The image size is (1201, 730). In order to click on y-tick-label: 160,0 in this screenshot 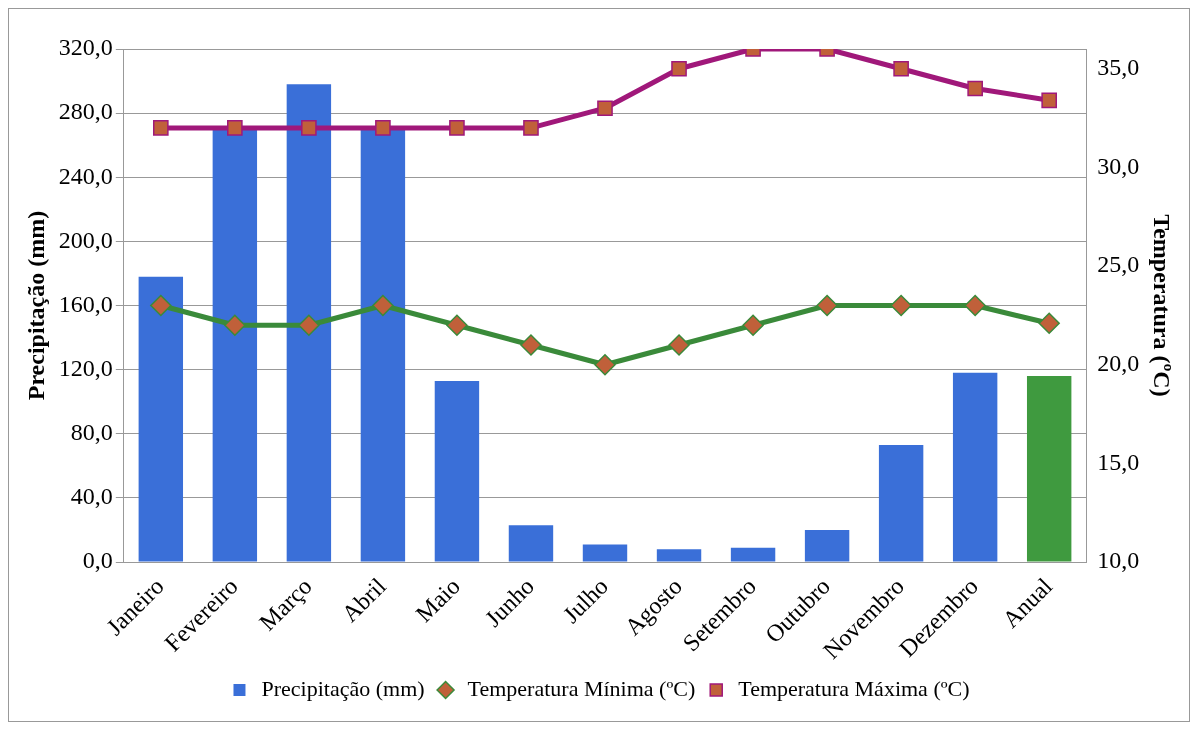, I will do `click(85, 303)`.